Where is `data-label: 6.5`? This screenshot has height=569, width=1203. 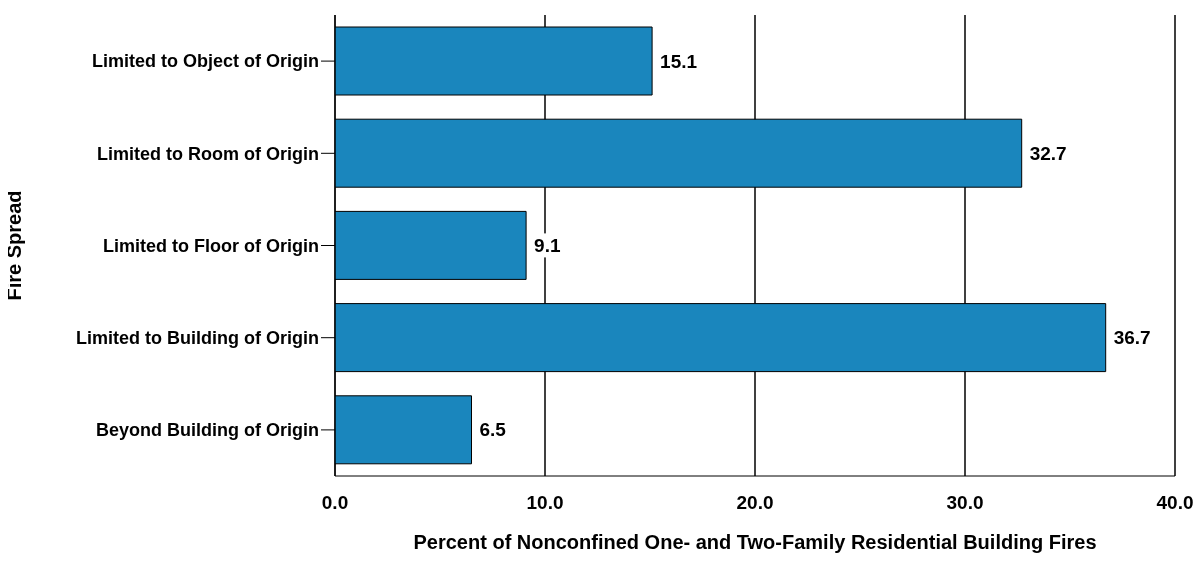 data-label: 6.5 is located at coordinates (493, 430).